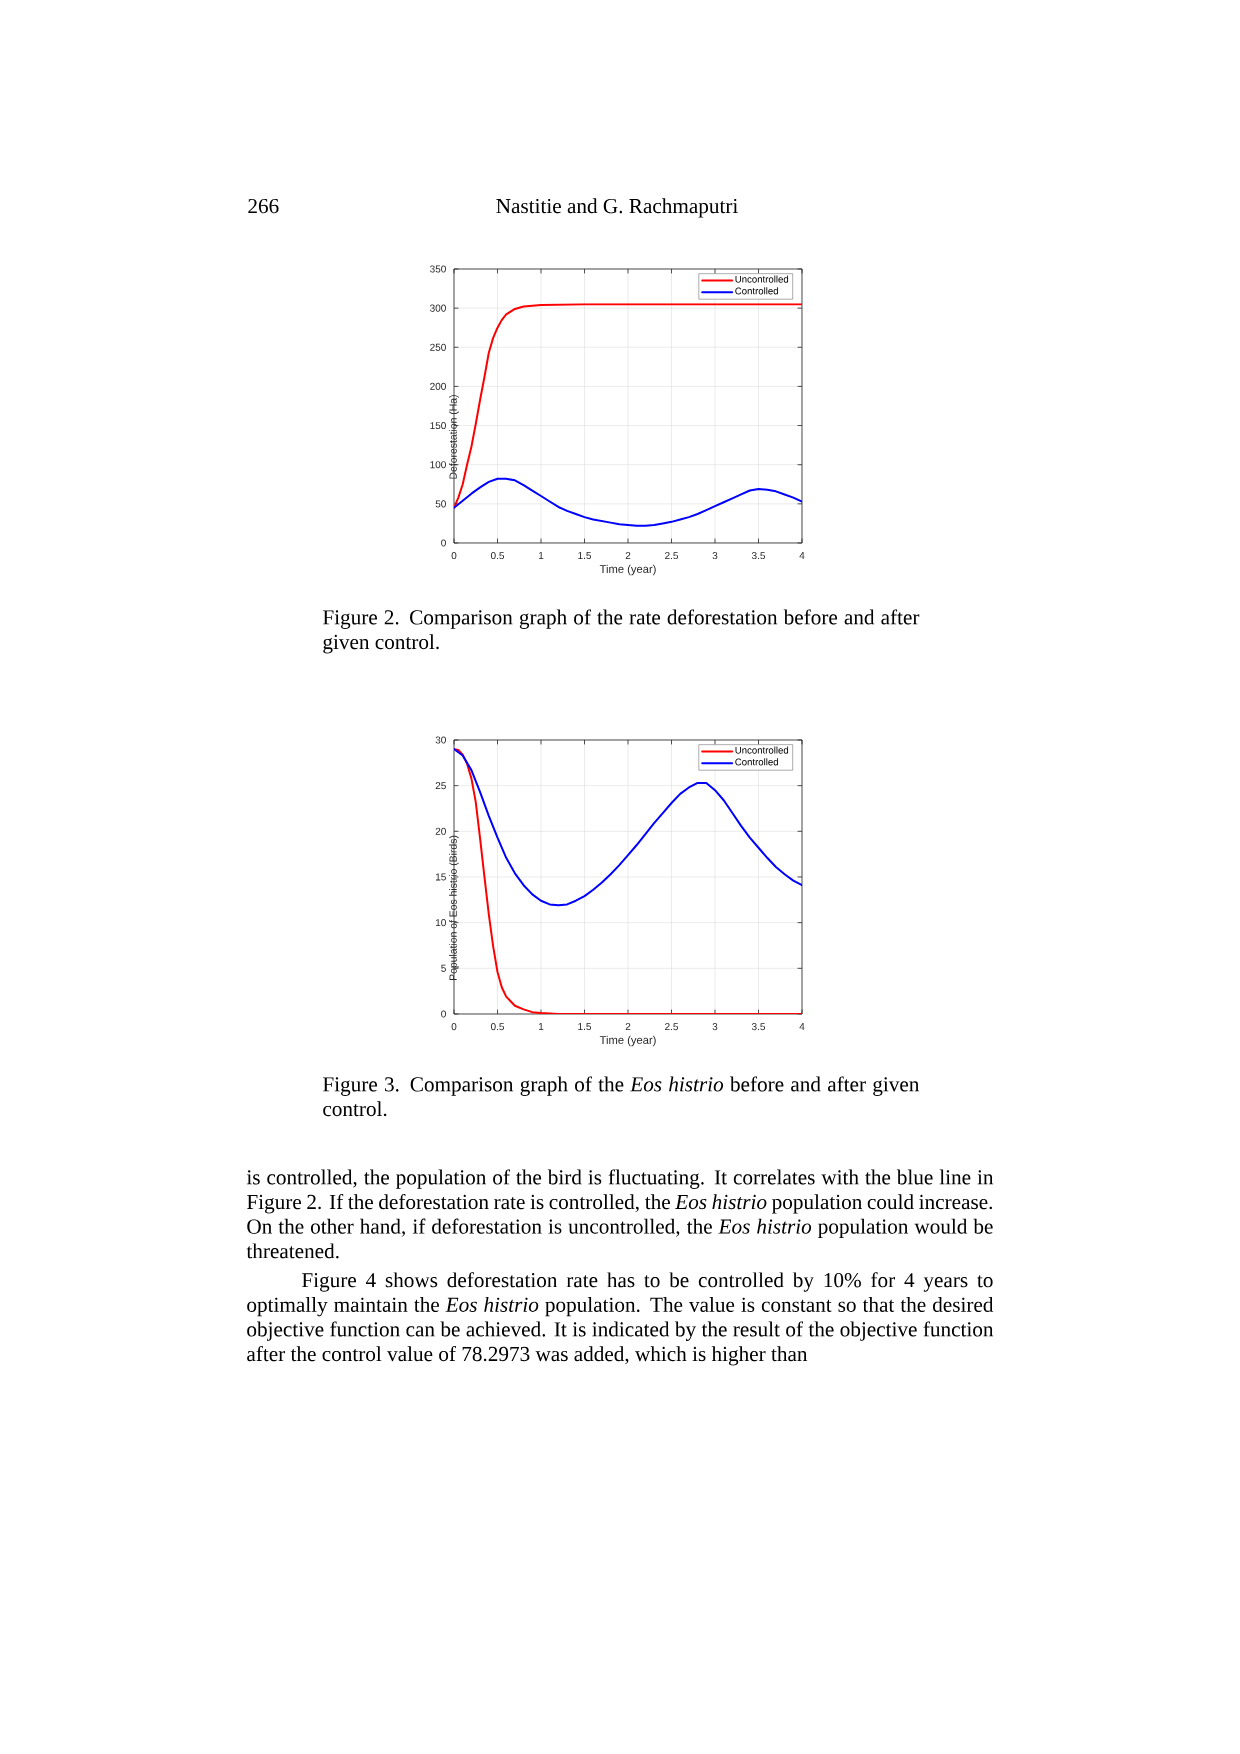  I want to click on y-tick-label: 250, so click(438, 347).